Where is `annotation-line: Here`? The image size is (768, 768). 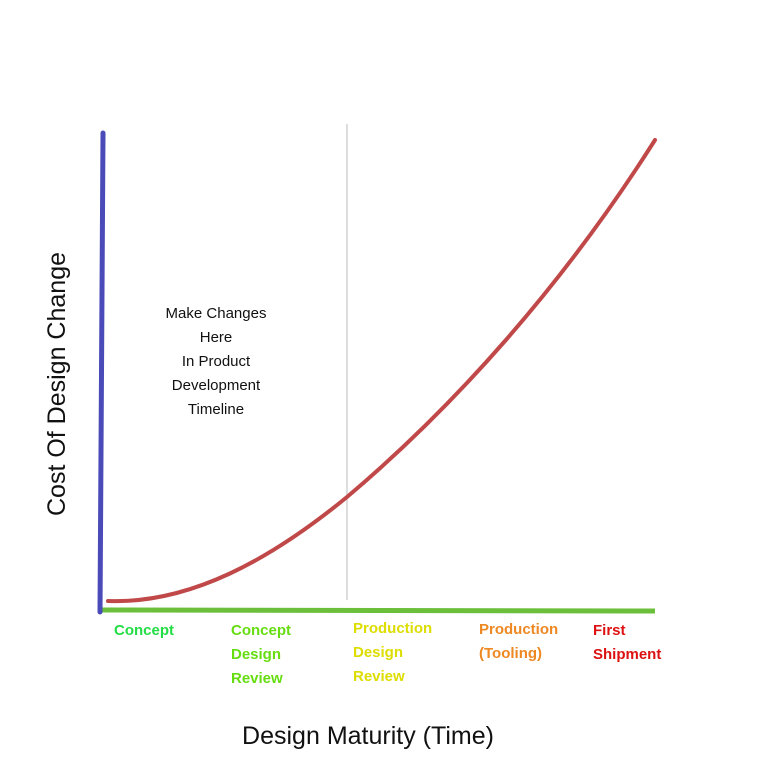 annotation-line: Here is located at coordinates (216, 337).